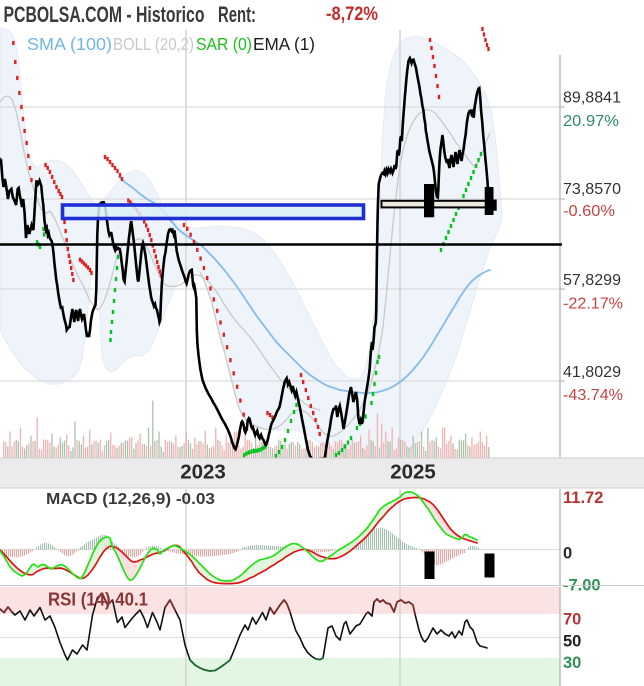  I want to click on svg-text: 0, so click(567, 554).